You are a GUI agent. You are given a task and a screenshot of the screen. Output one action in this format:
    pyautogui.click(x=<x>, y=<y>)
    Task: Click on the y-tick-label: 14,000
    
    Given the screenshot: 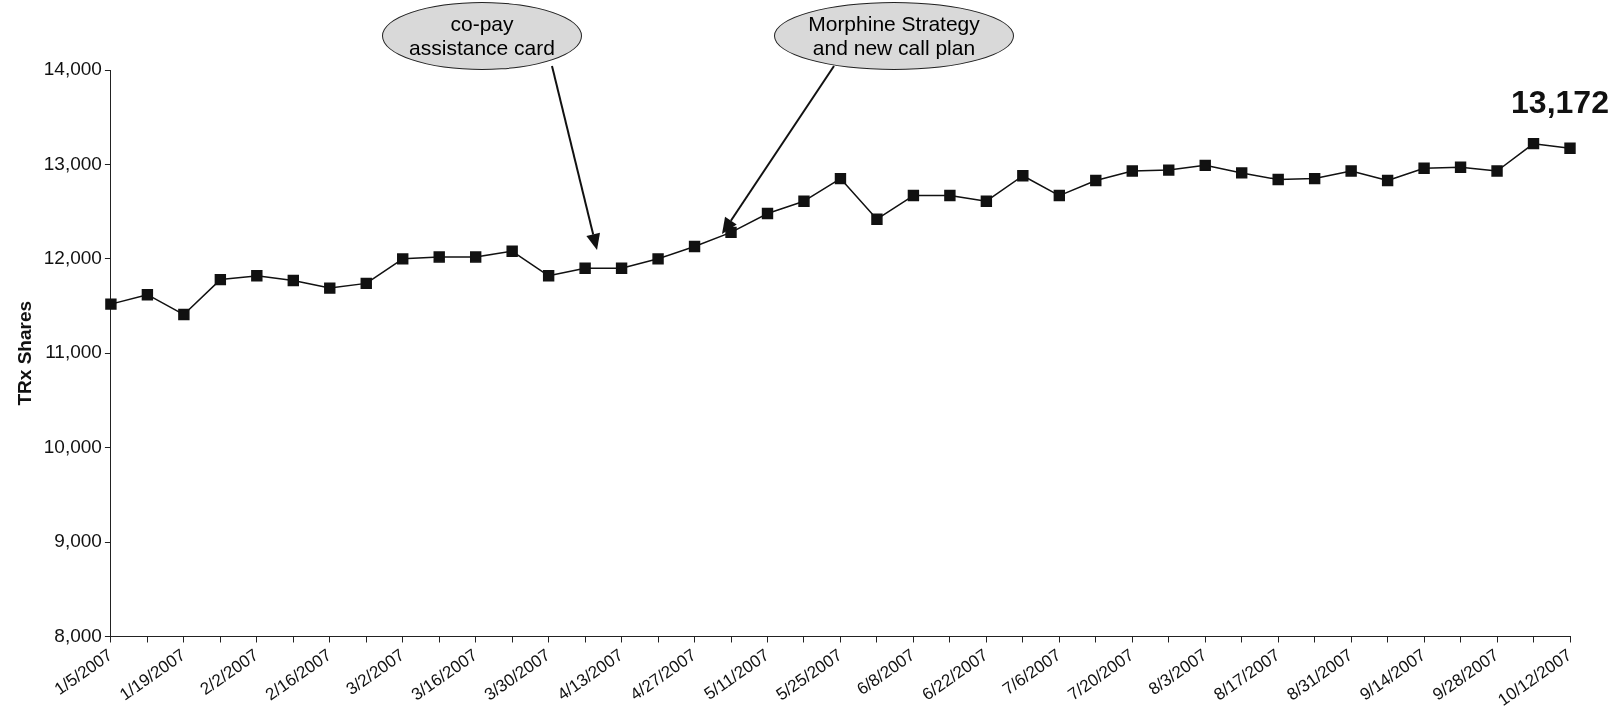 What is the action you would take?
    pyautogui.click(x=72, y=69)
    